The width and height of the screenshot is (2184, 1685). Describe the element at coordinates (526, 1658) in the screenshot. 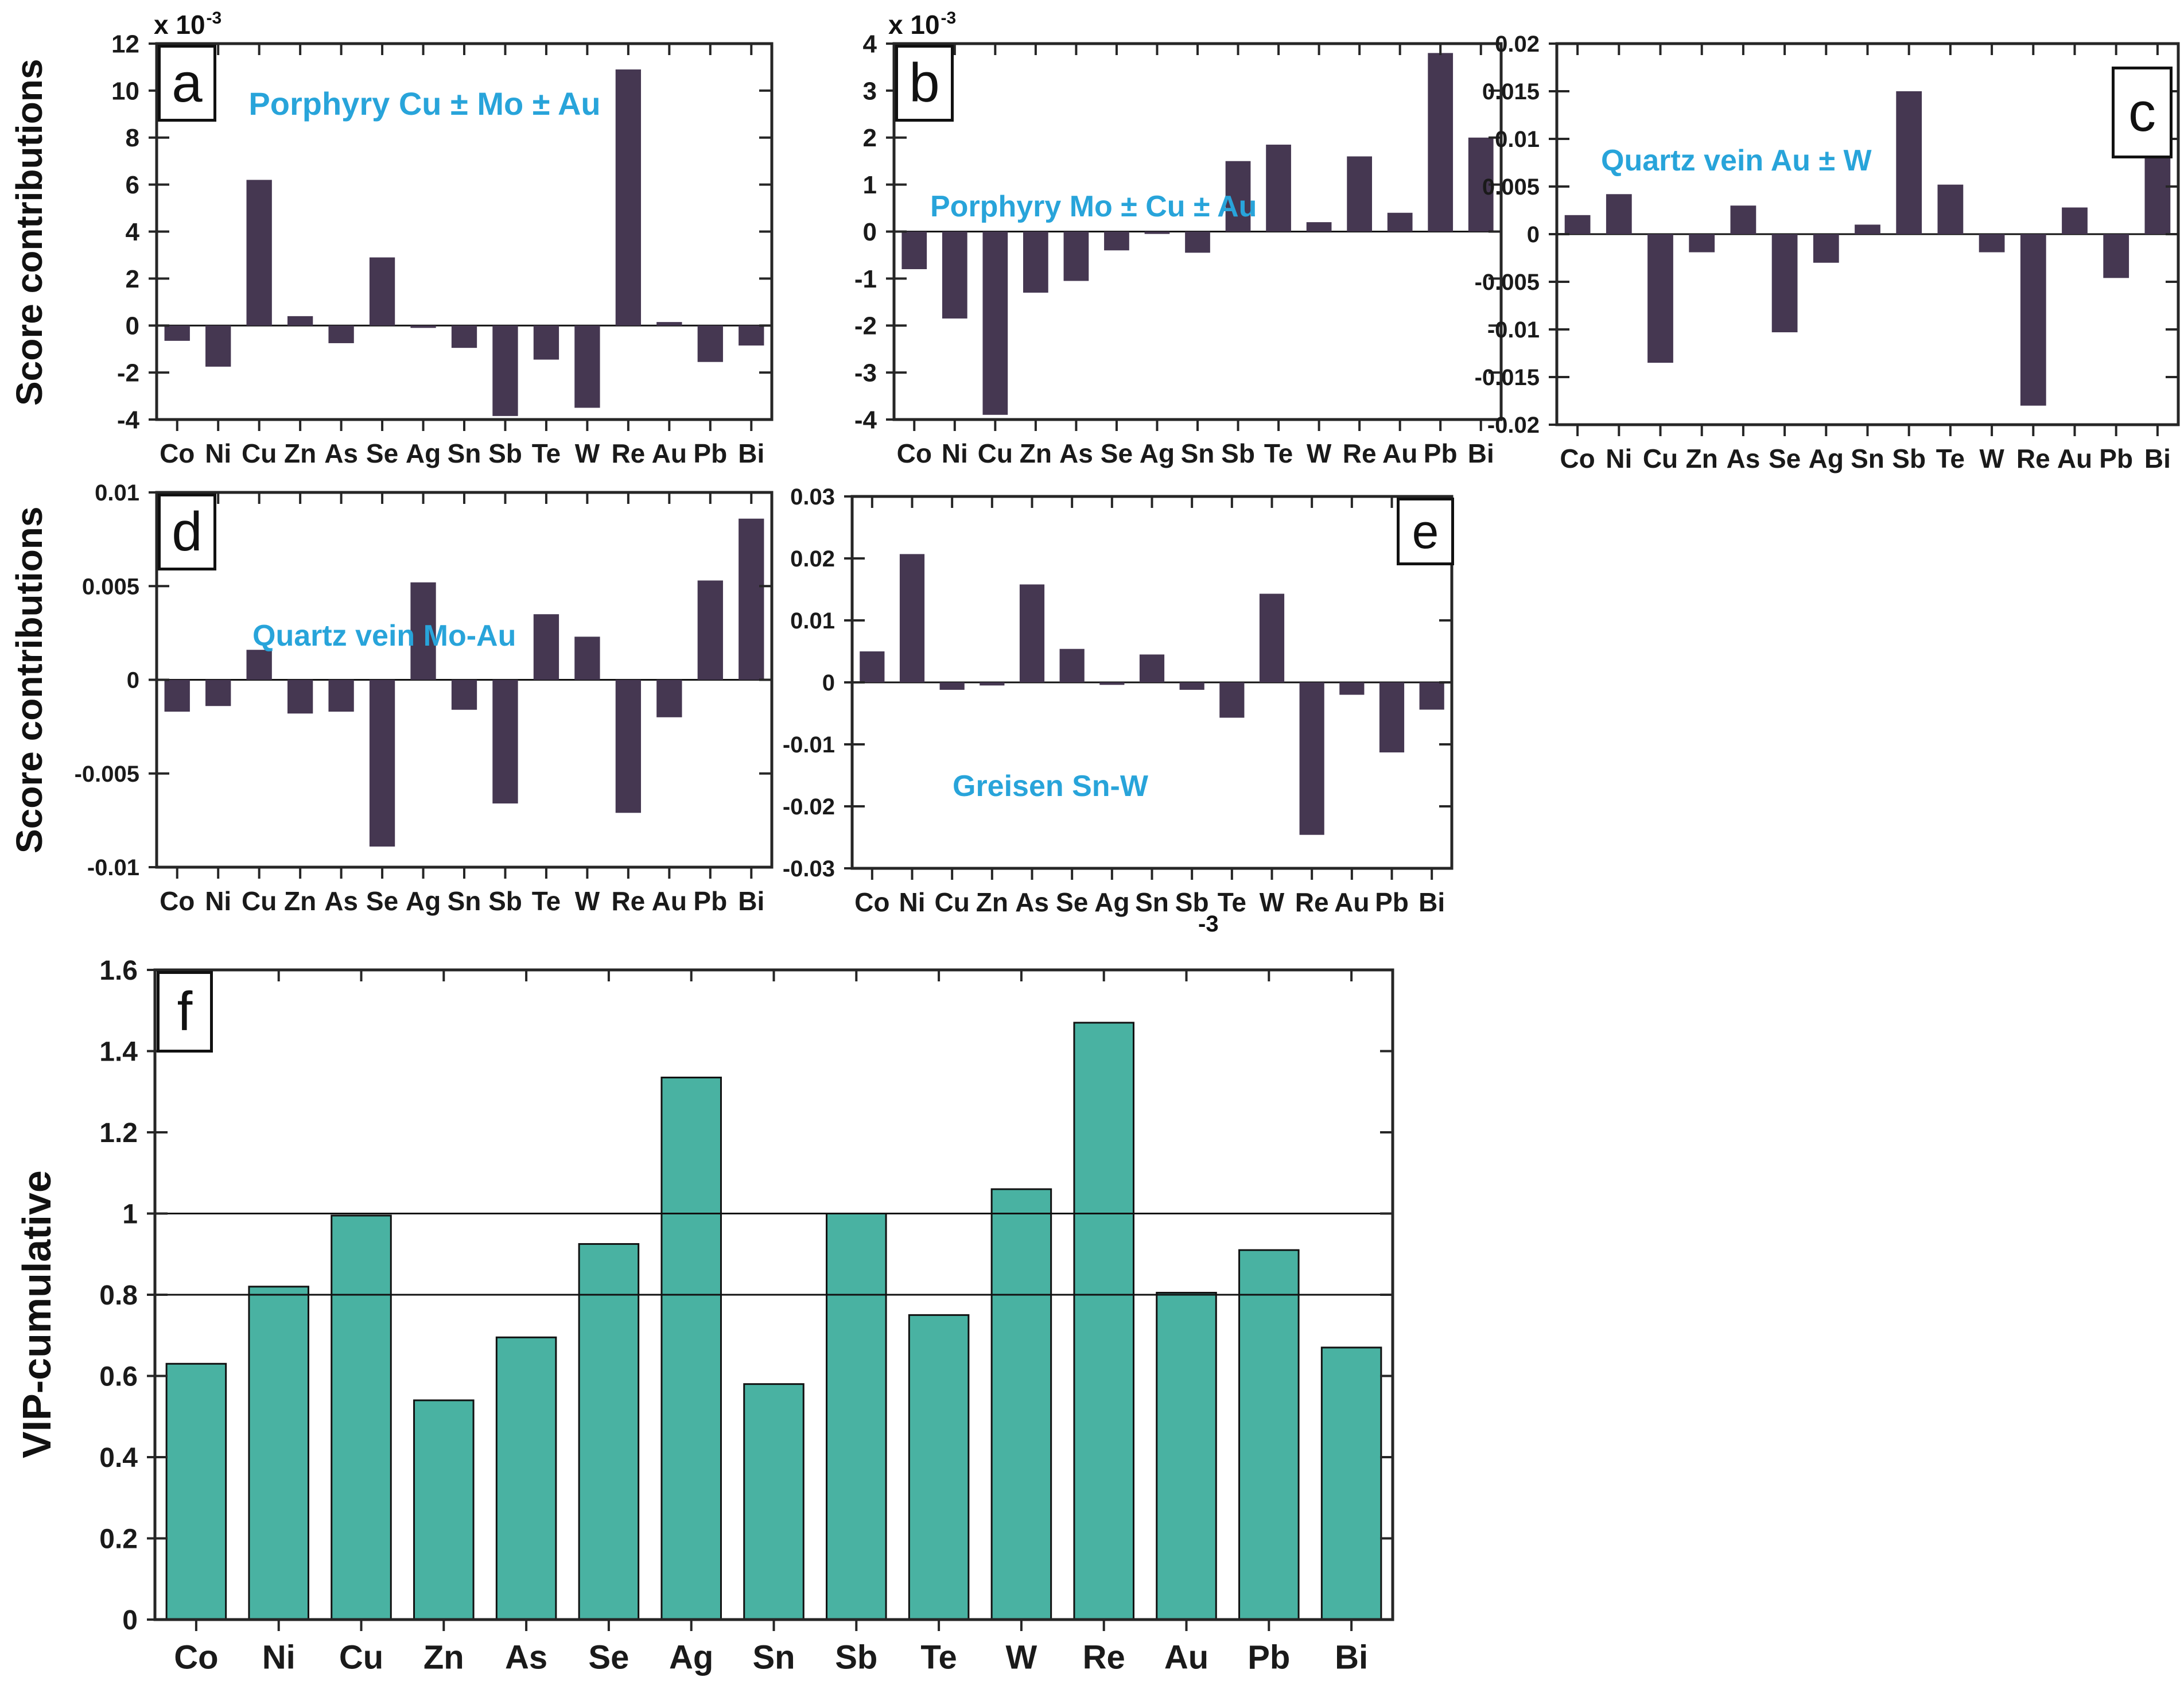

I see `xlabel-f-As: As` at that location.